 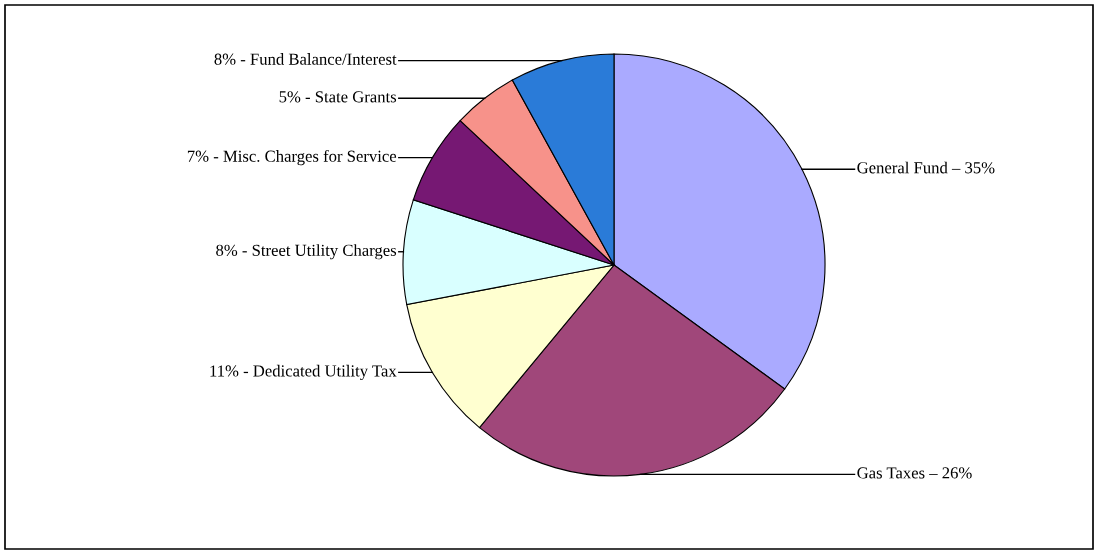 I want to click on slice-label: 11% - Dedicated Utility Tax, so click(x=303, y=372).